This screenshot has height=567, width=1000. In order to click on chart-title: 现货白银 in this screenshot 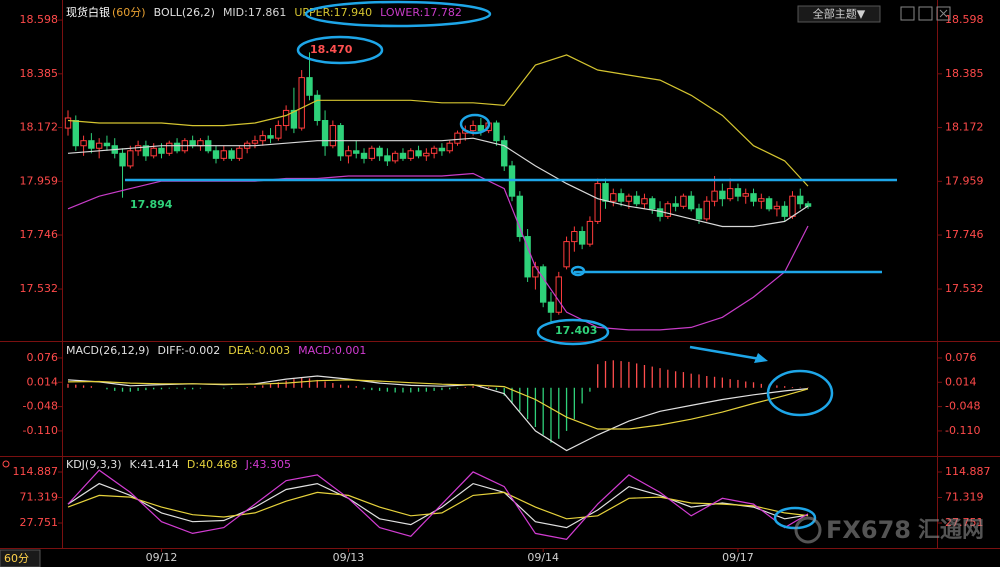, I will do `click(88, 12)`.